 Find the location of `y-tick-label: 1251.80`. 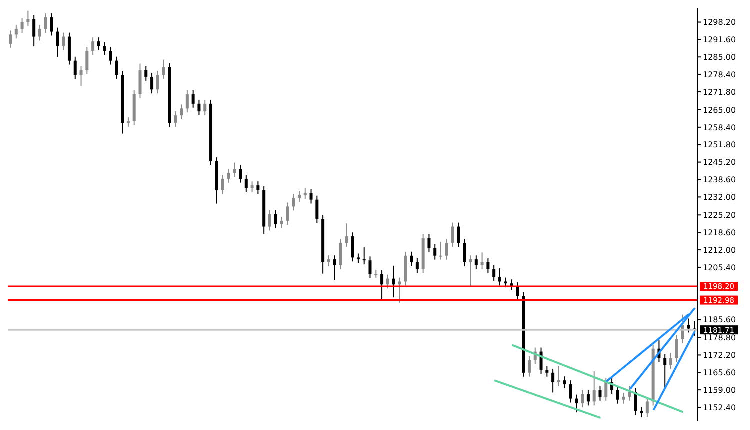

y-tick-label: 1251.80 is located at coordinates (719, 145).